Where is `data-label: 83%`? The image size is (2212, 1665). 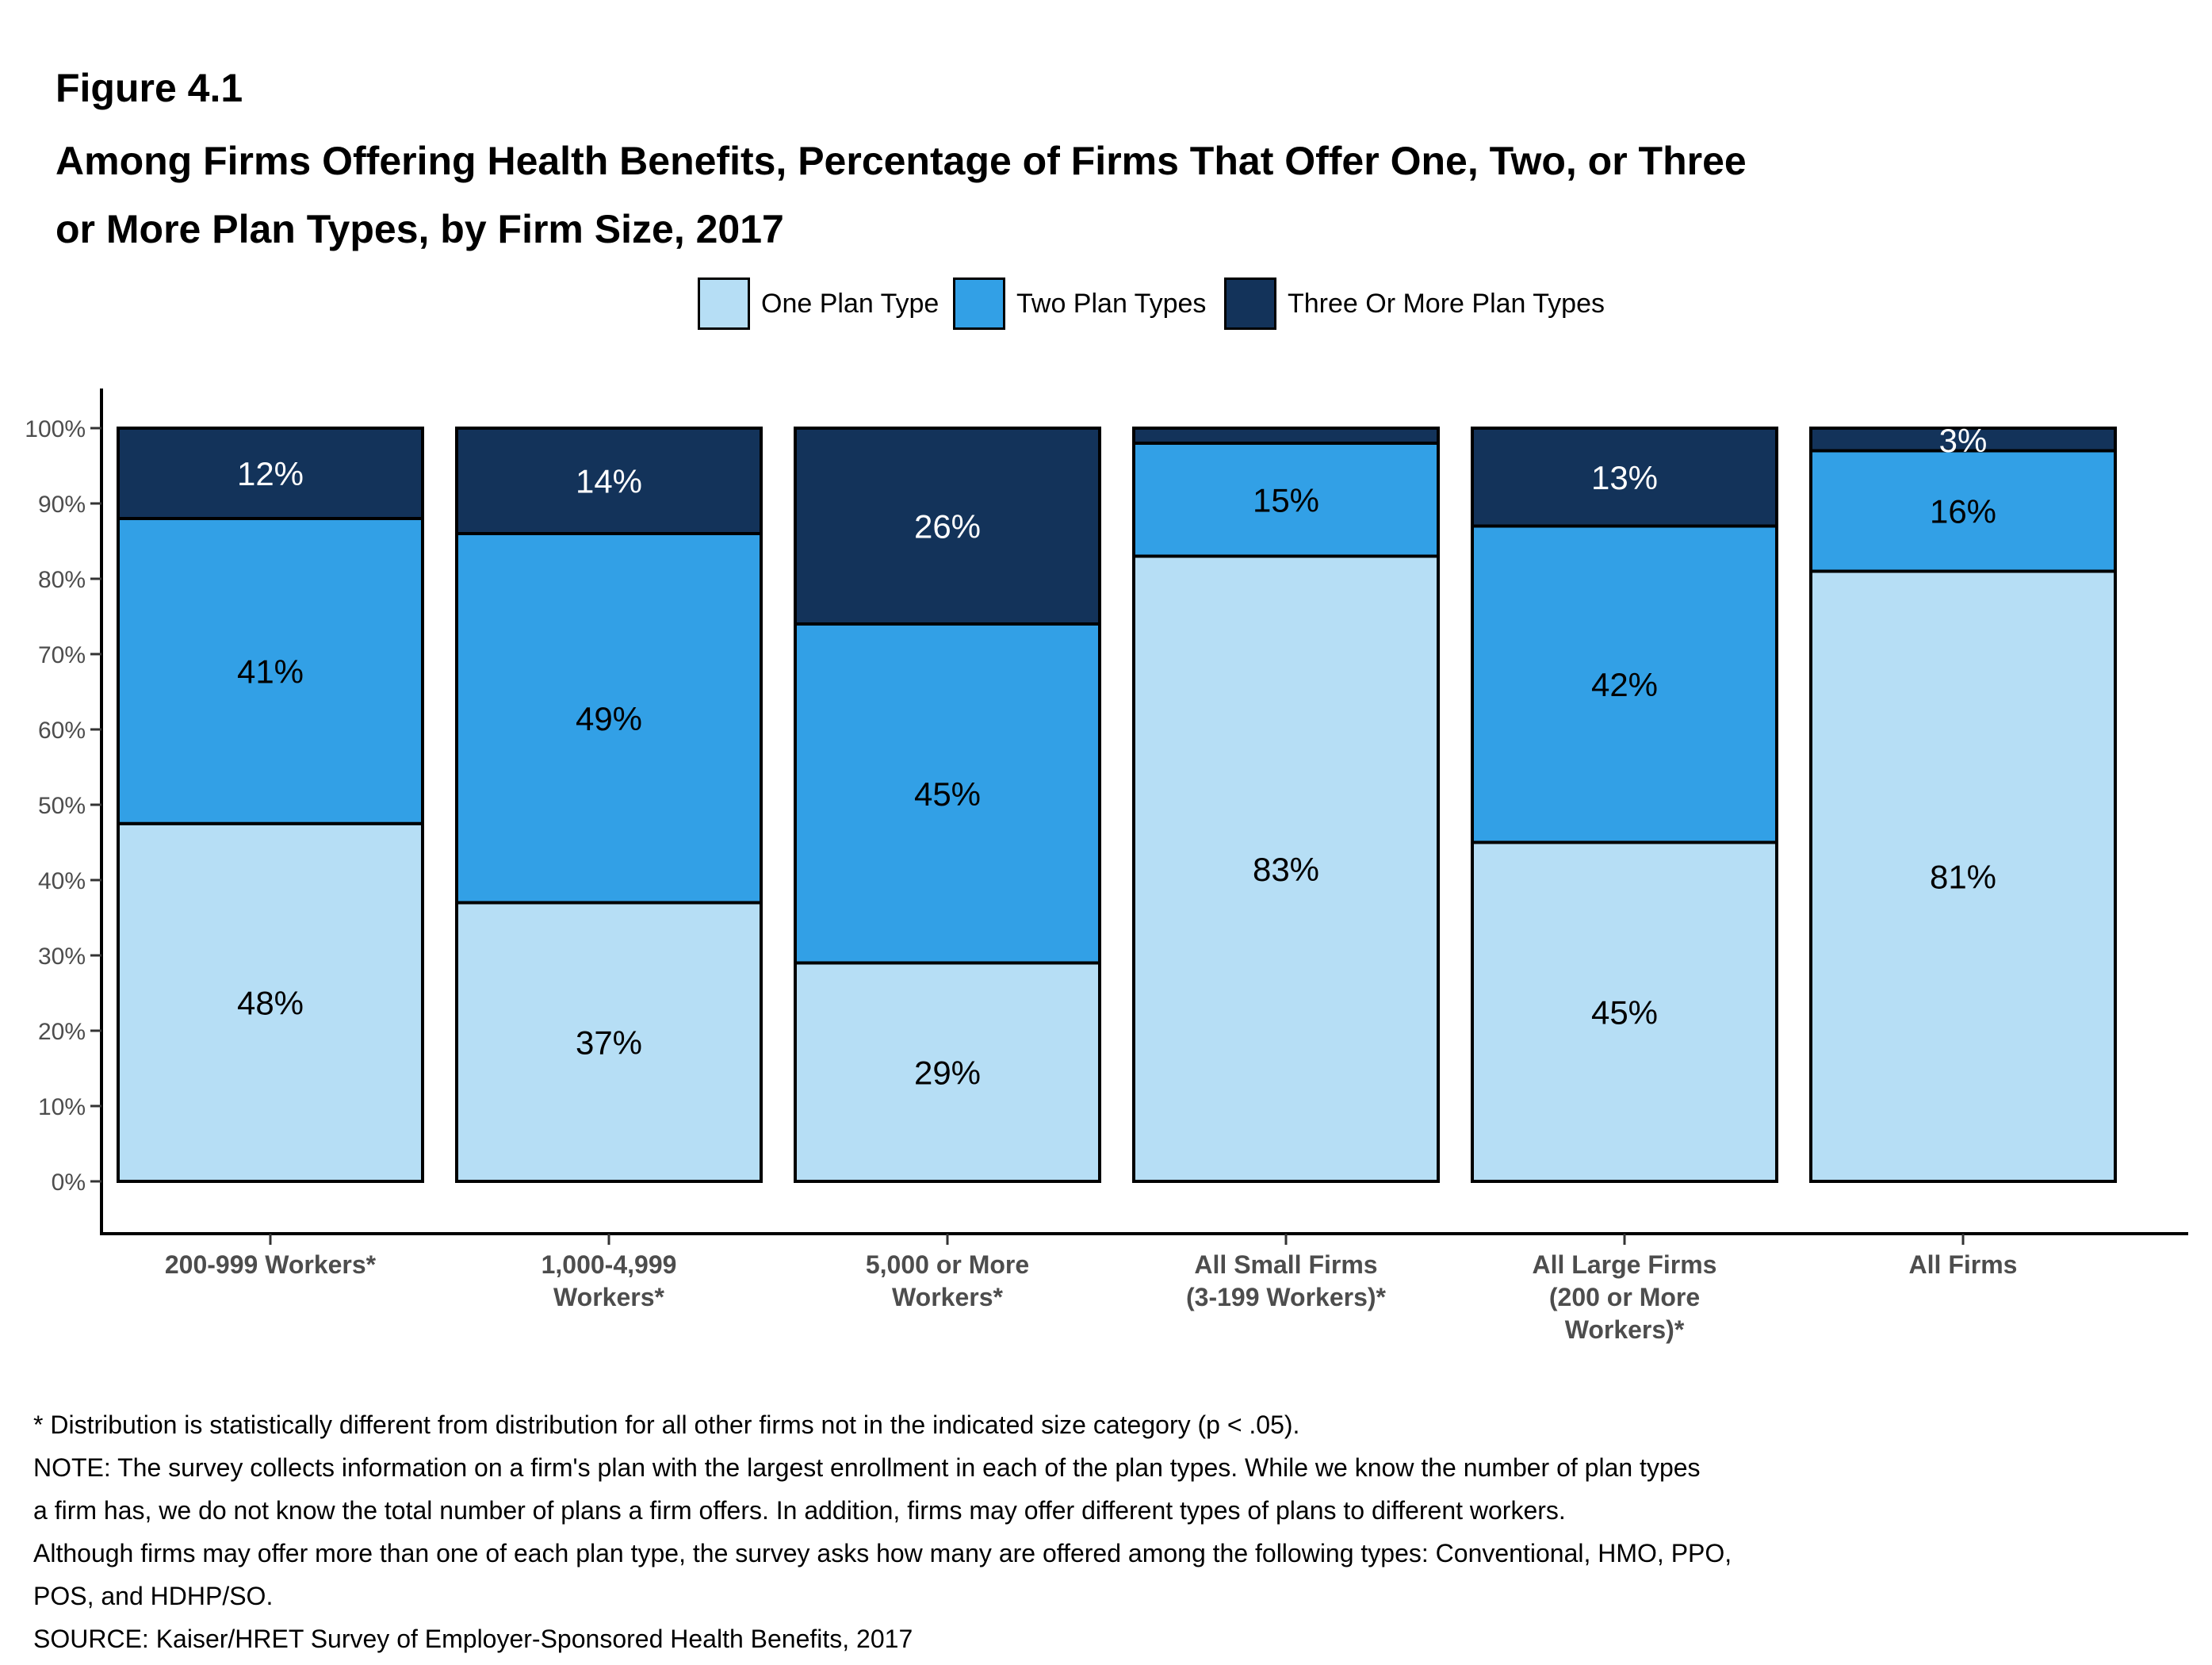 data-label: 83% is located at coordinates (1286, 869).